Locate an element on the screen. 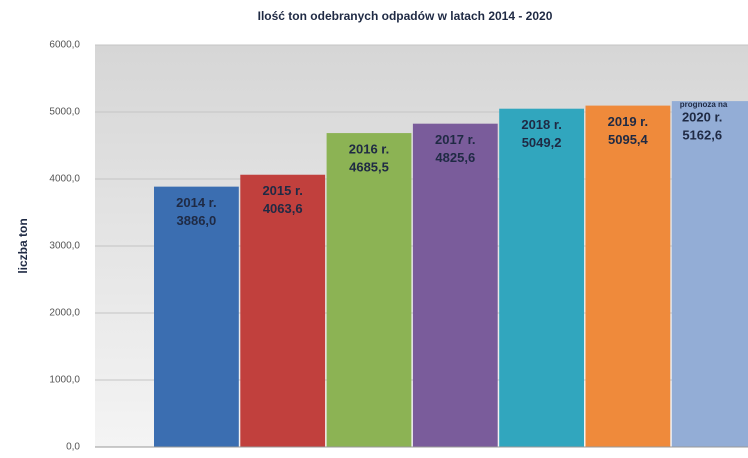 The image size is (748, 458). y-tick-label: 4000,0 is located at coordinates (64, 179).